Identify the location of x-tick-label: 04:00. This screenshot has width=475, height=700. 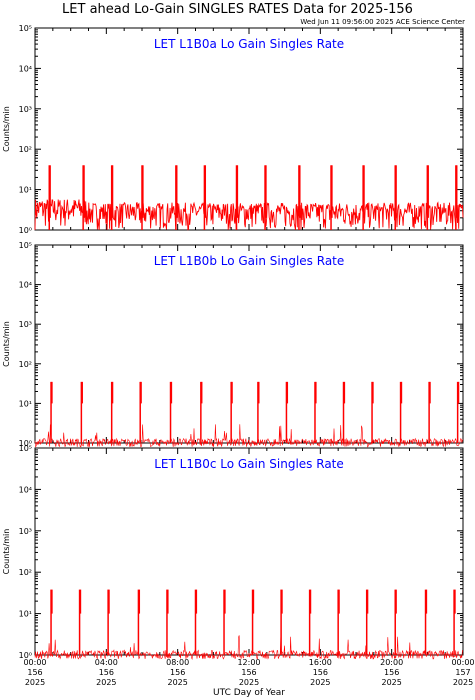
(106, 662).